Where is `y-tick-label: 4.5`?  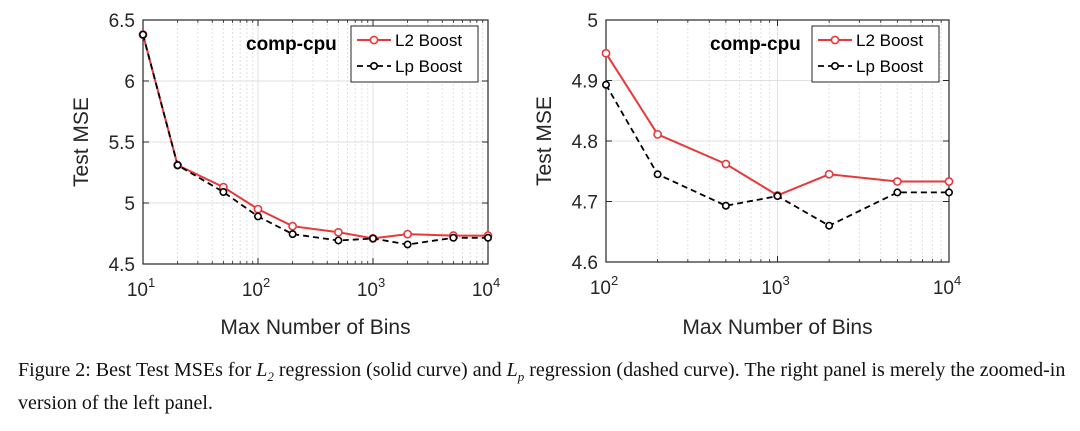
y-tick-label: 4.5 is located at coordinates (122, 265).